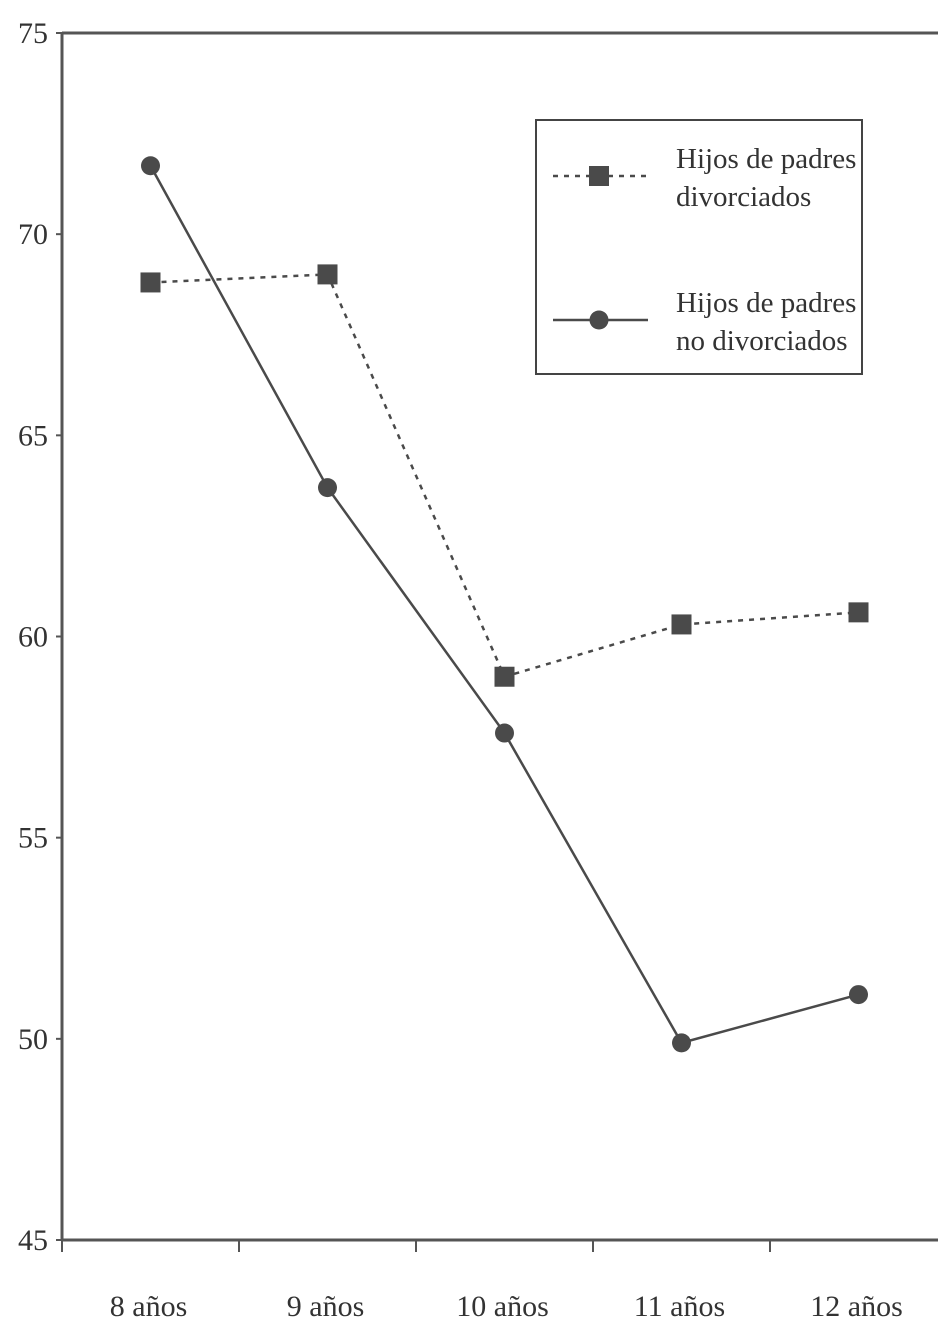  I want to click on y-tick-label: 70, so click(33, 234).